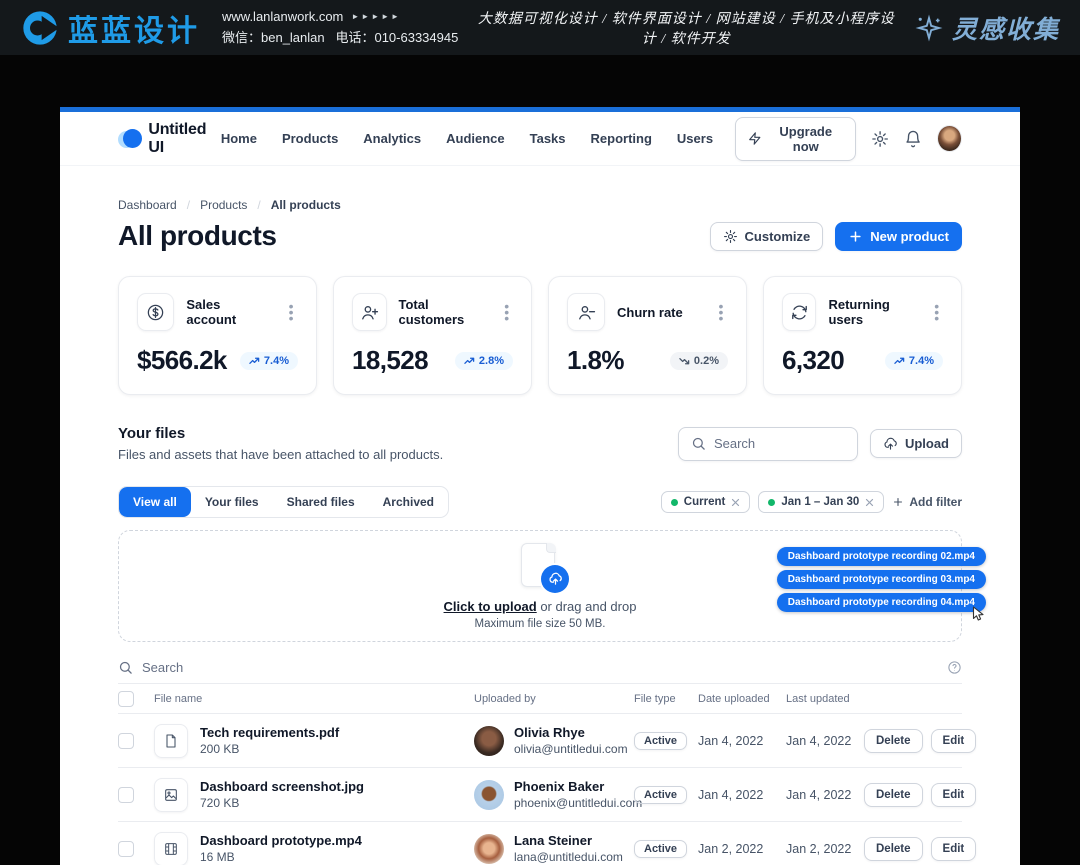 The image size is (1080, 865). What do you see at coordinates (987, 28) in the screenshot?
I see `inspiration-collect: 灵感收集` at bounding box center [987, 28].